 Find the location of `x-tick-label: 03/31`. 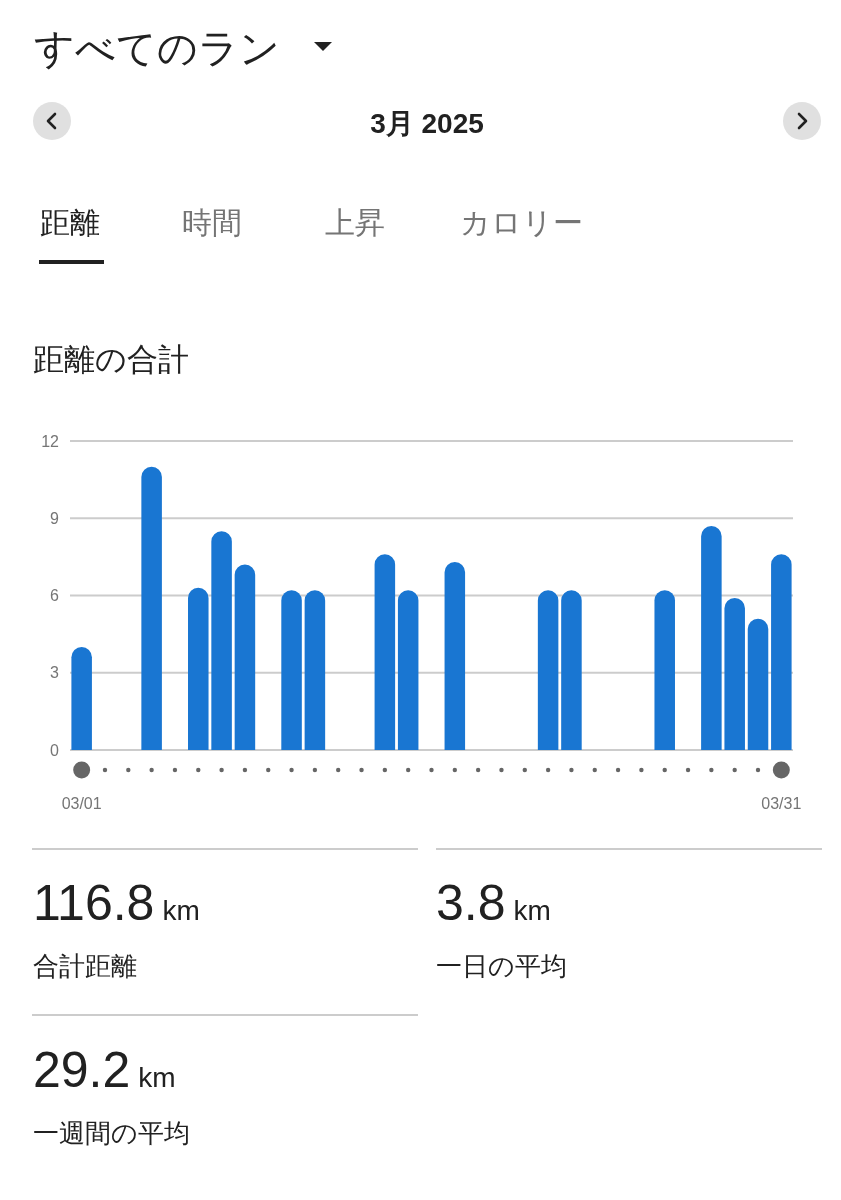

x-tick-label: 03/31 is located at coordinates (781, 803).